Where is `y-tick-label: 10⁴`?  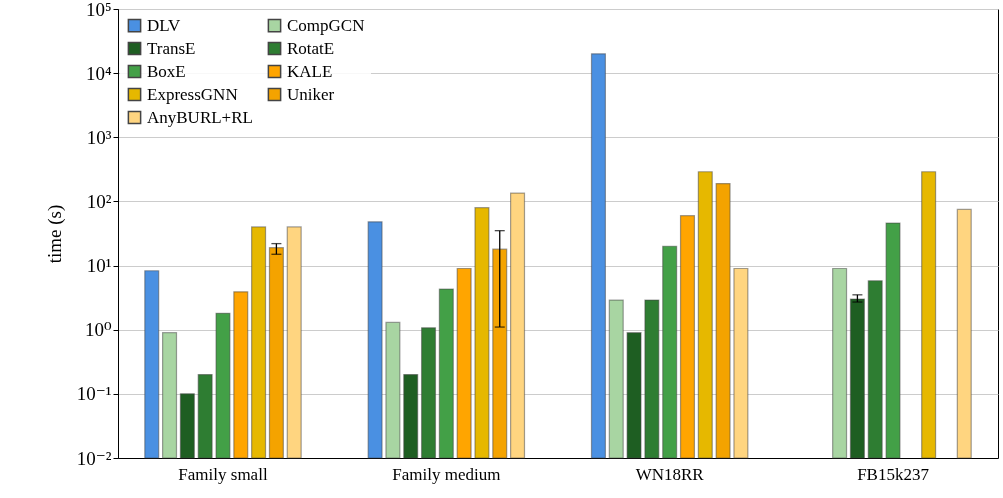 y-tick-label: 10⁴ is located at coordinates (98, 73).